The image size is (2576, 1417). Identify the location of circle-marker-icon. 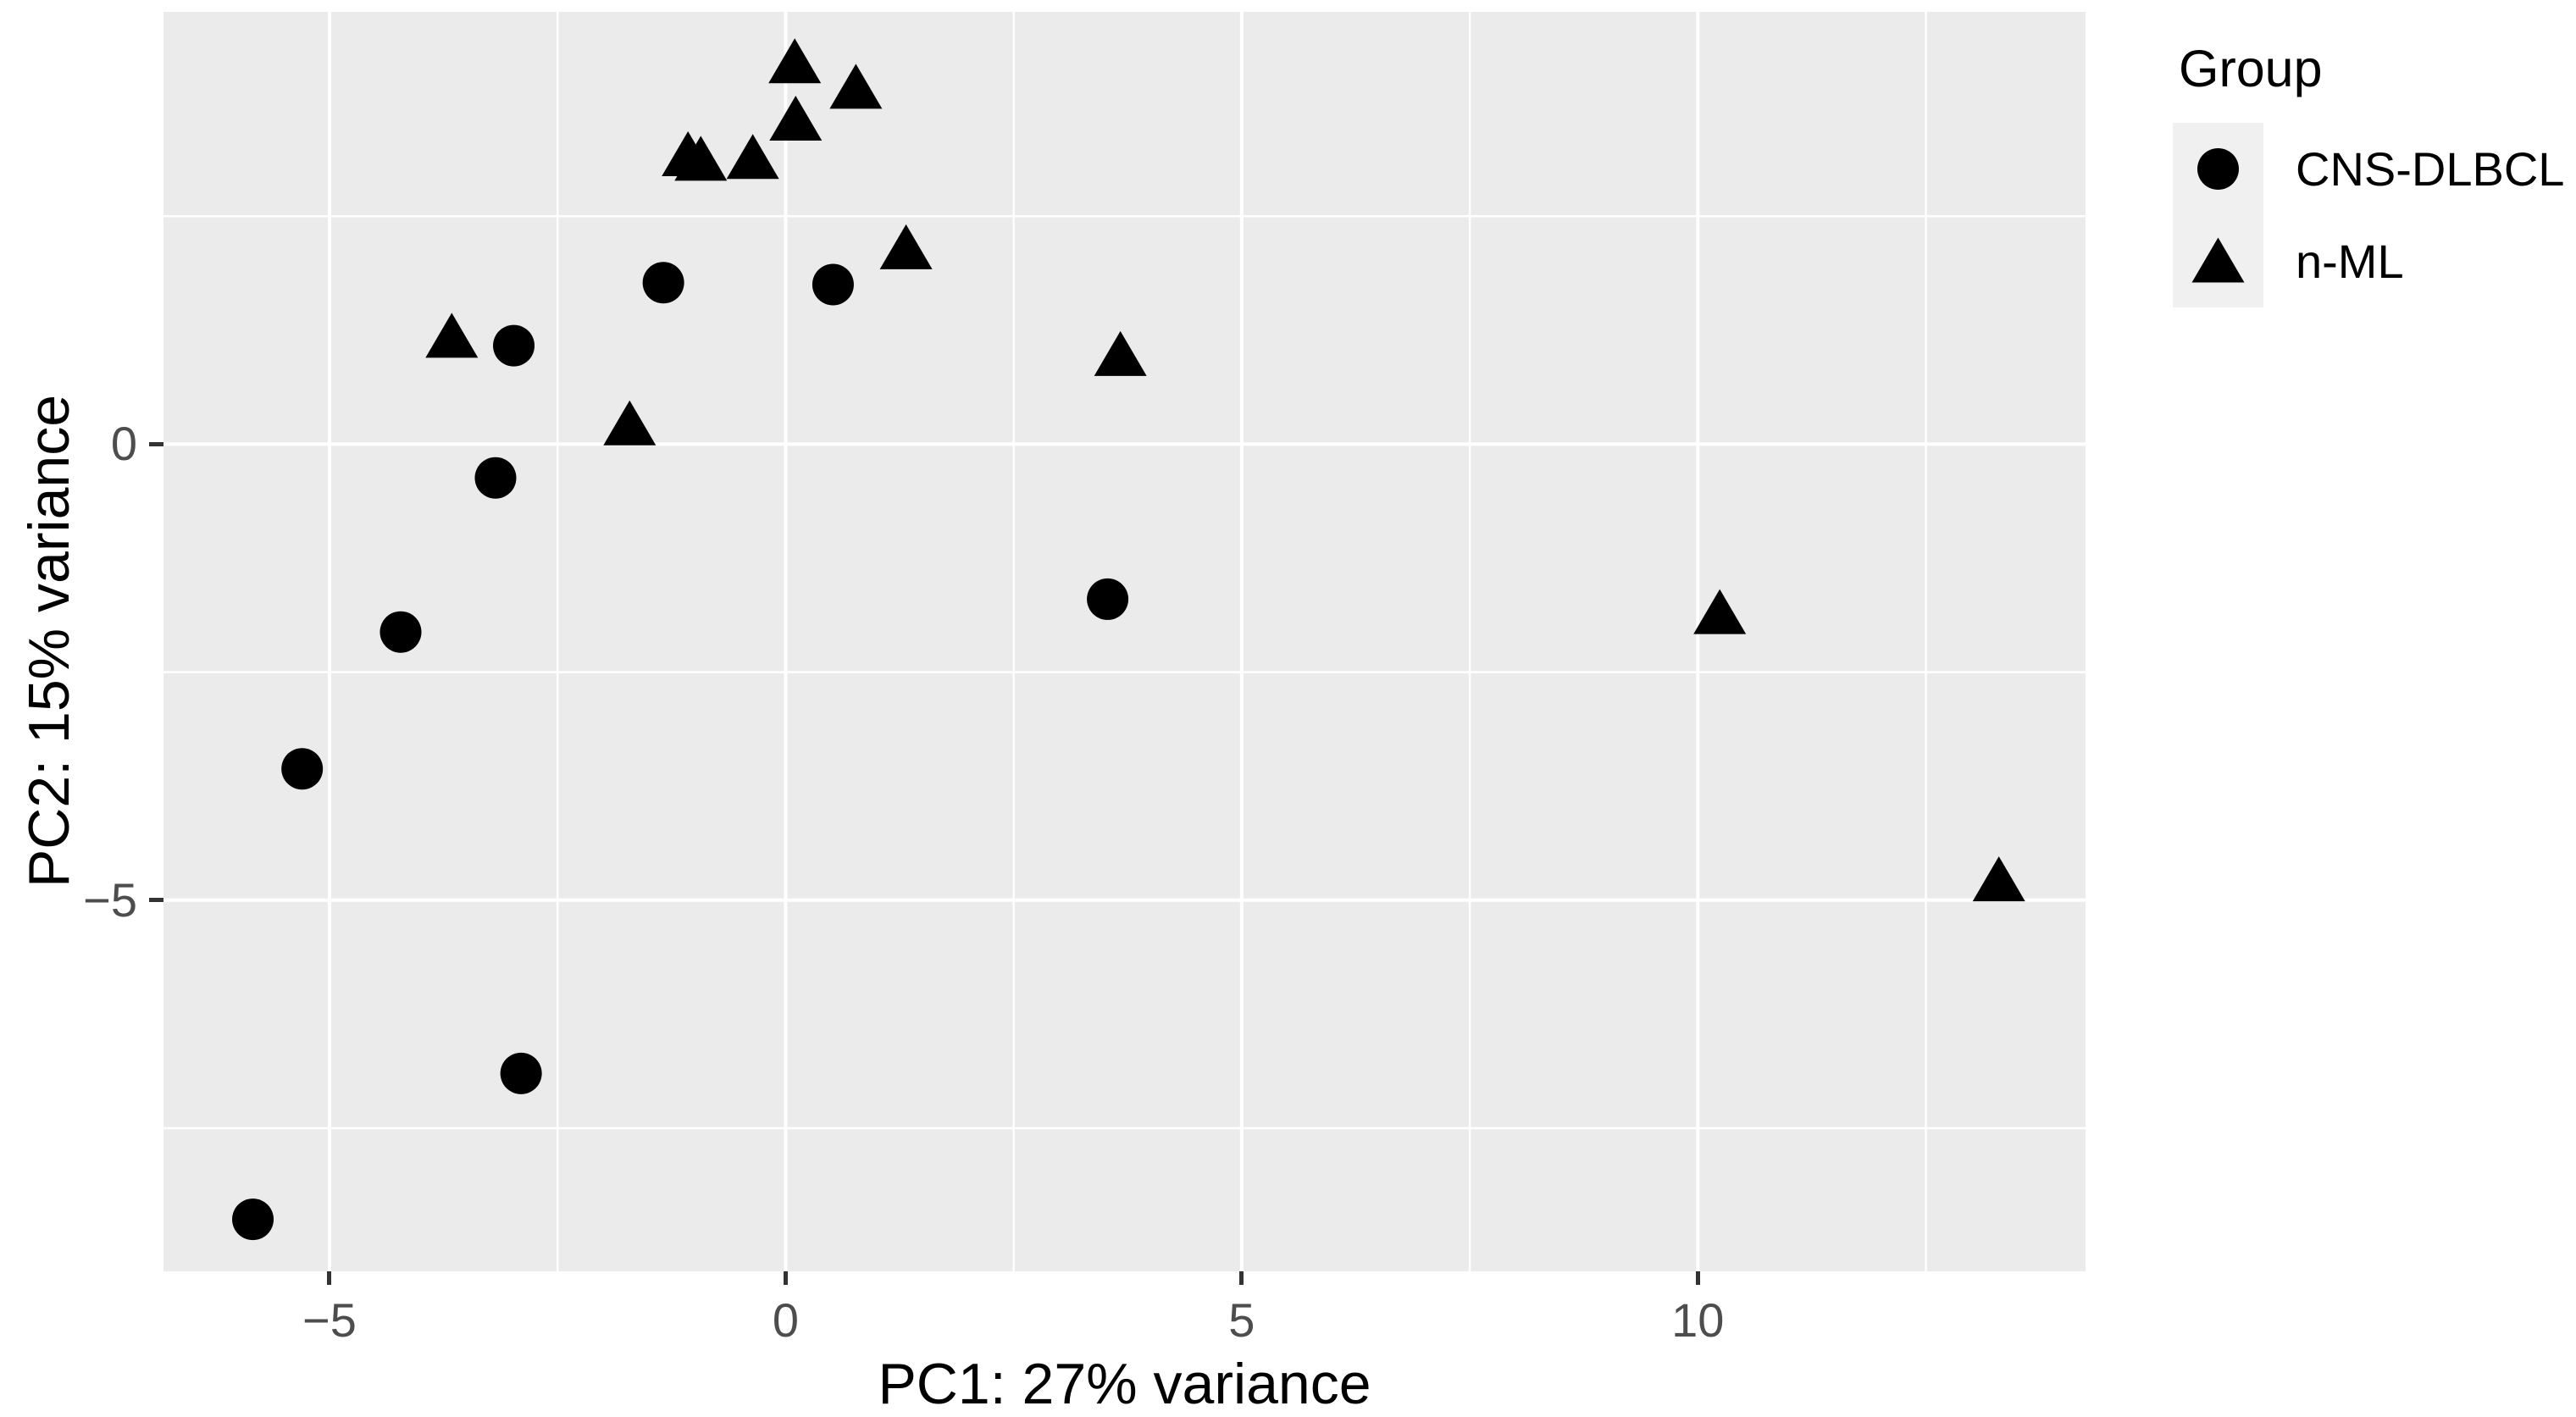
(2218, 169).